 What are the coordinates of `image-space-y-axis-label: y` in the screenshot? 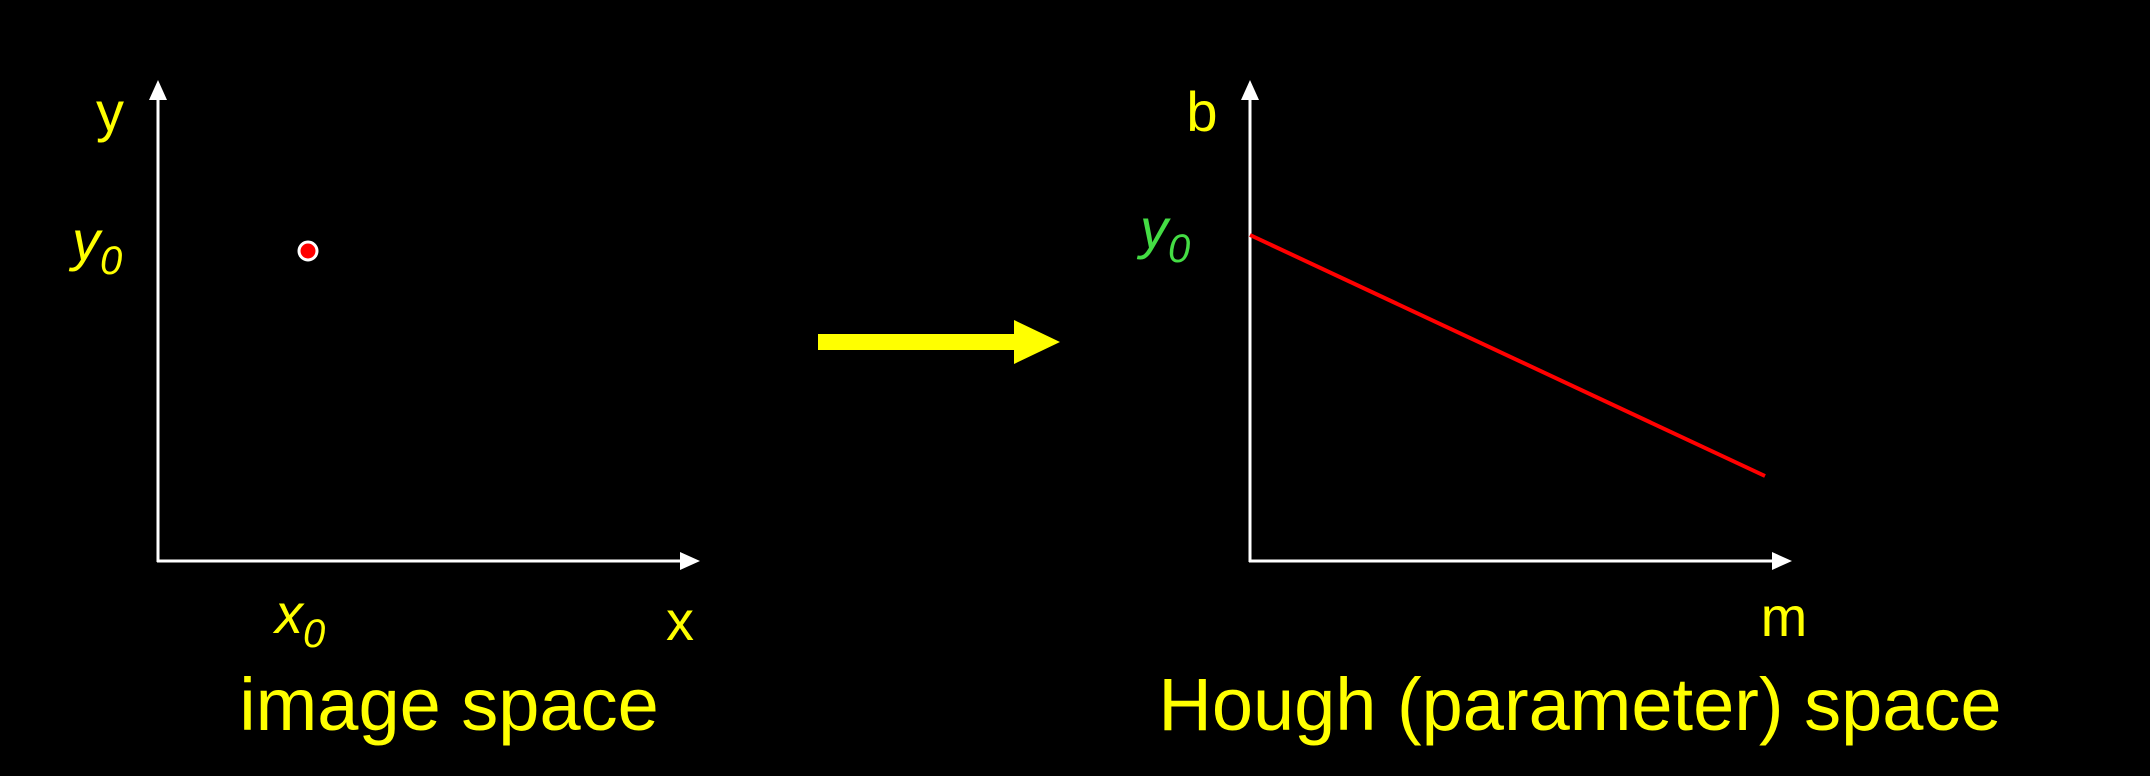 It's located at (110, 111).